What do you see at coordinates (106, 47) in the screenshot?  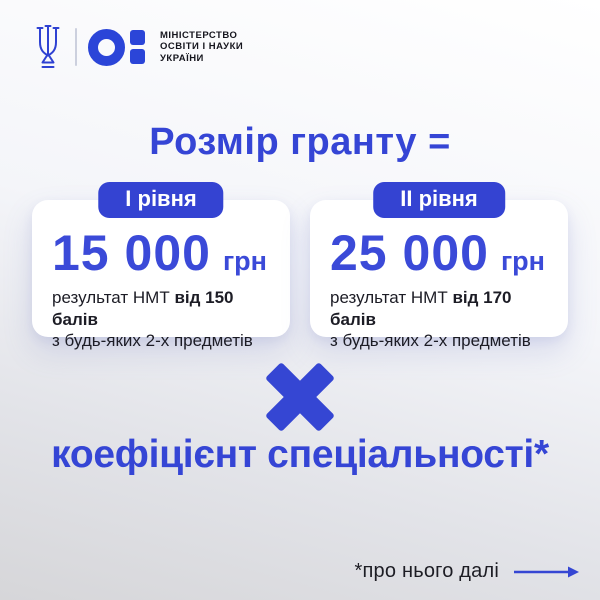 I see `logo-ring-icon` at bounding box center [106, 47].